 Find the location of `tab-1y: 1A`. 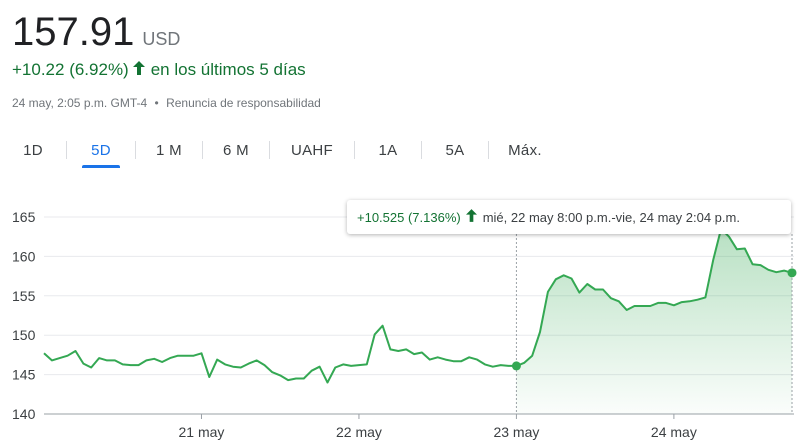

tab-1y: 1A is located at coordinates (388, 150).